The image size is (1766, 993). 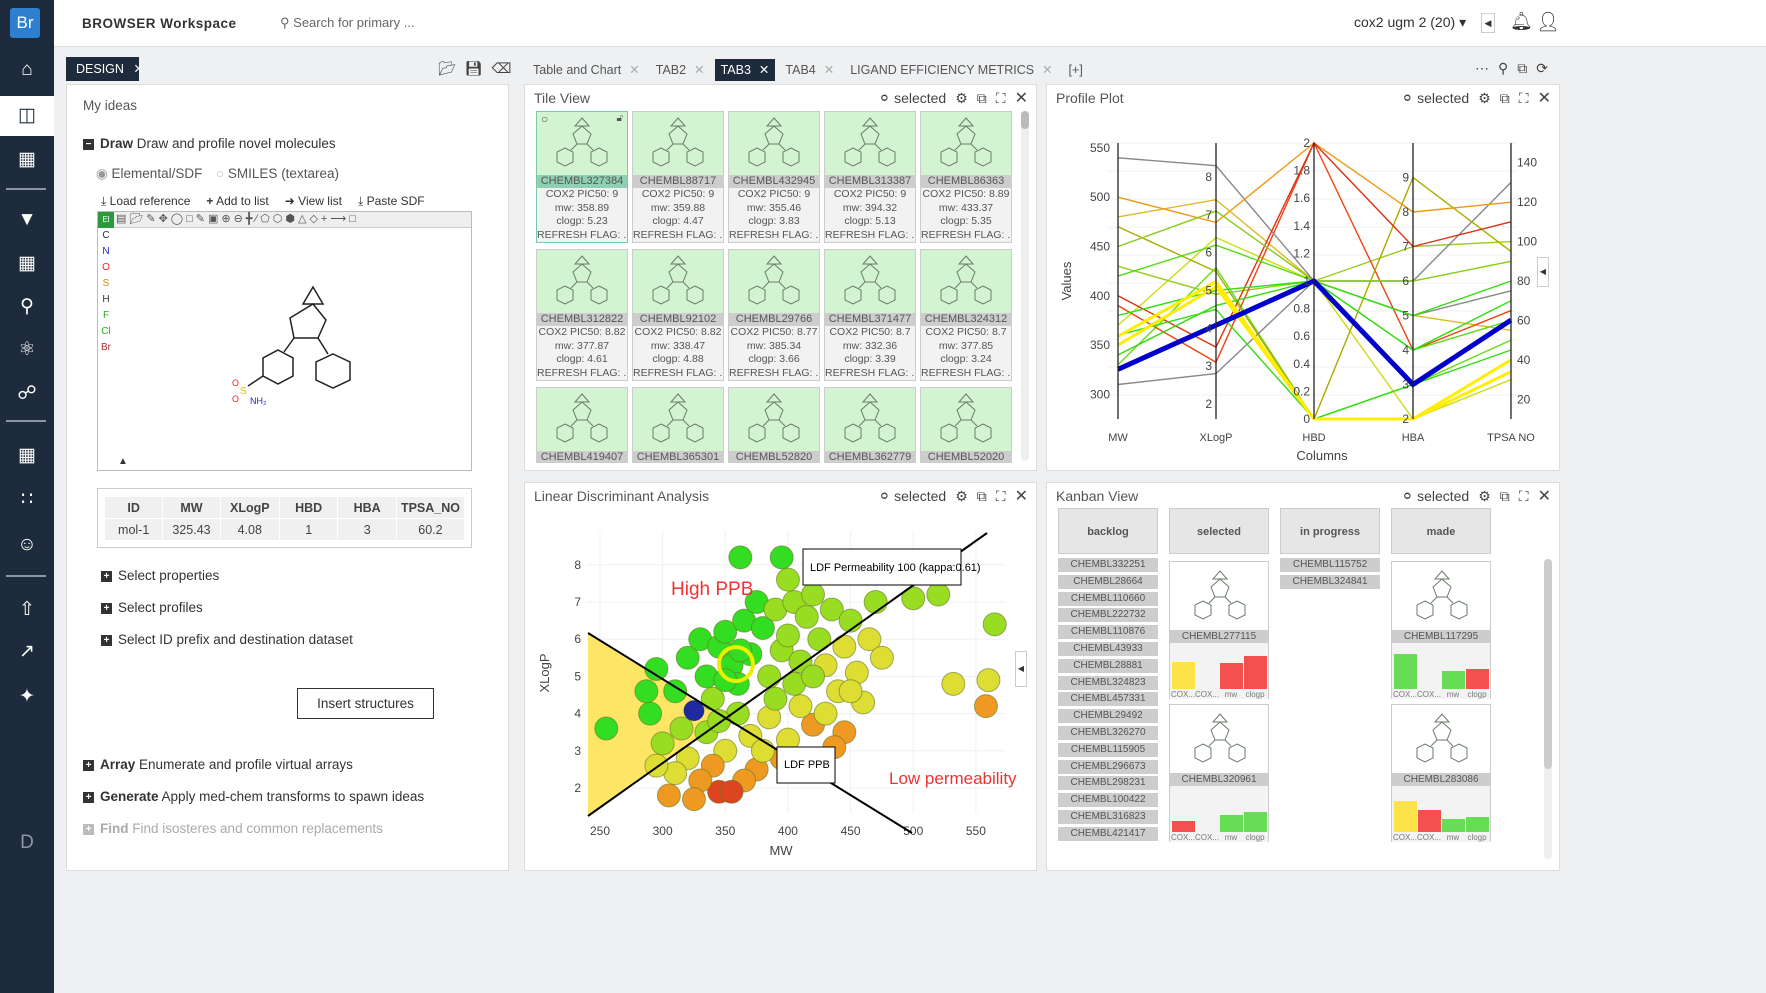 What do you see at coordinates (870, 425) in the screenshot?
I see `tile: CHEMBL362779` at bounding box center [870, 425].